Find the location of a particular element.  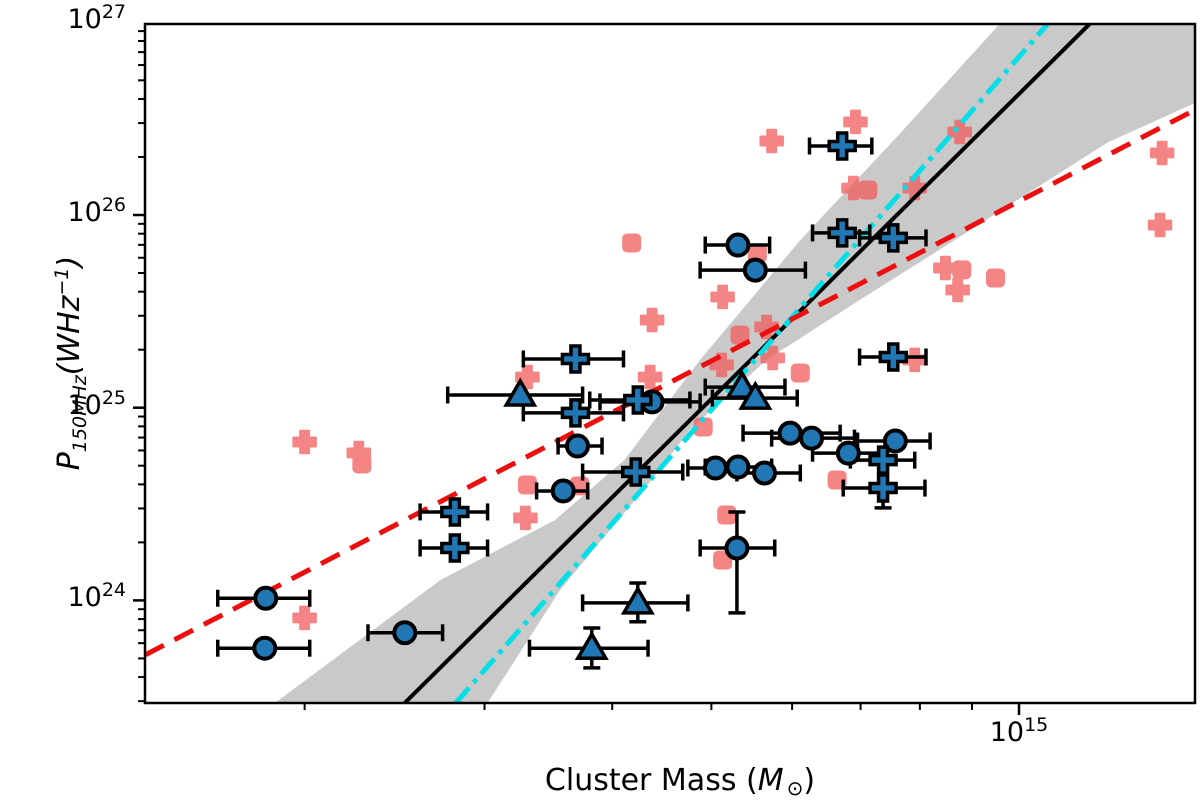

y-title-power-symbol: P is located at coordinates (69, 461).